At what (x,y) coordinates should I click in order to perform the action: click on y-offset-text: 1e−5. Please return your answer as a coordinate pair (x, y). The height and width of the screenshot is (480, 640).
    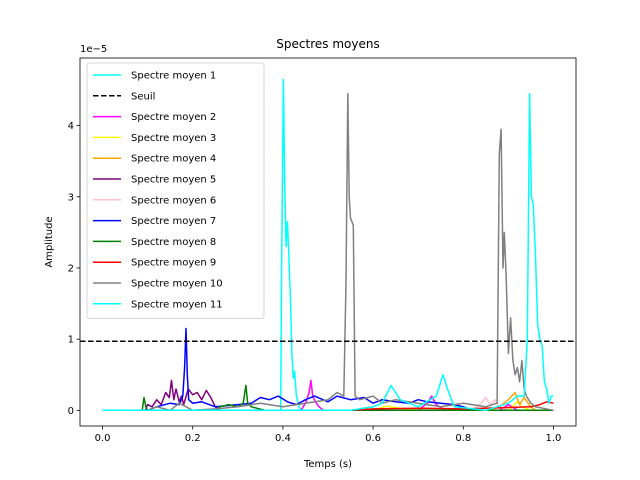
    Looking at the image, I should click on (93, 49).